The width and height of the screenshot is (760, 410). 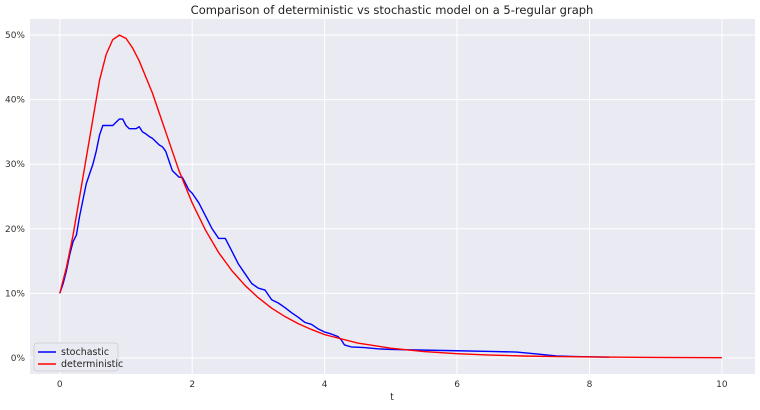 I want to click on legend-stochastic-label: stochastic, so click(x=85, y=352).